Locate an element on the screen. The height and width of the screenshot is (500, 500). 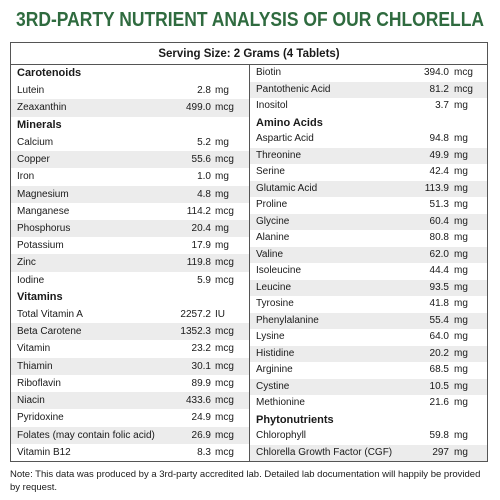
nutrient-name: Inositol is located at coordinates (272, 105).